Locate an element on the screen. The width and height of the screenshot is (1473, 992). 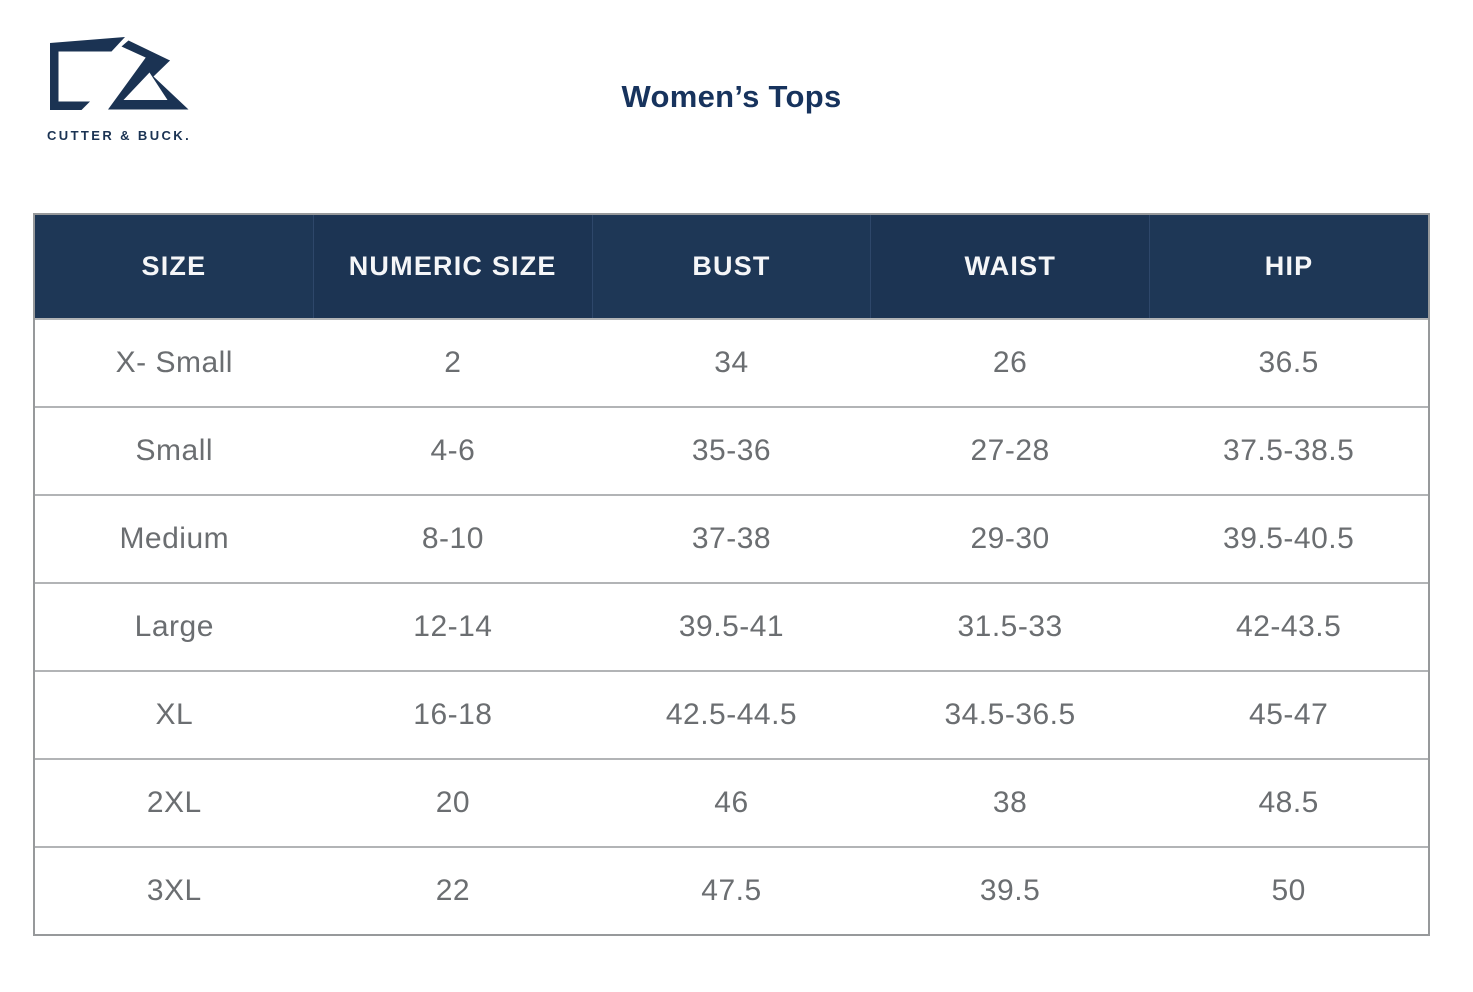
table-row: 3XL 22 47.5 39.5 50 is located at coordinates (731, 890).